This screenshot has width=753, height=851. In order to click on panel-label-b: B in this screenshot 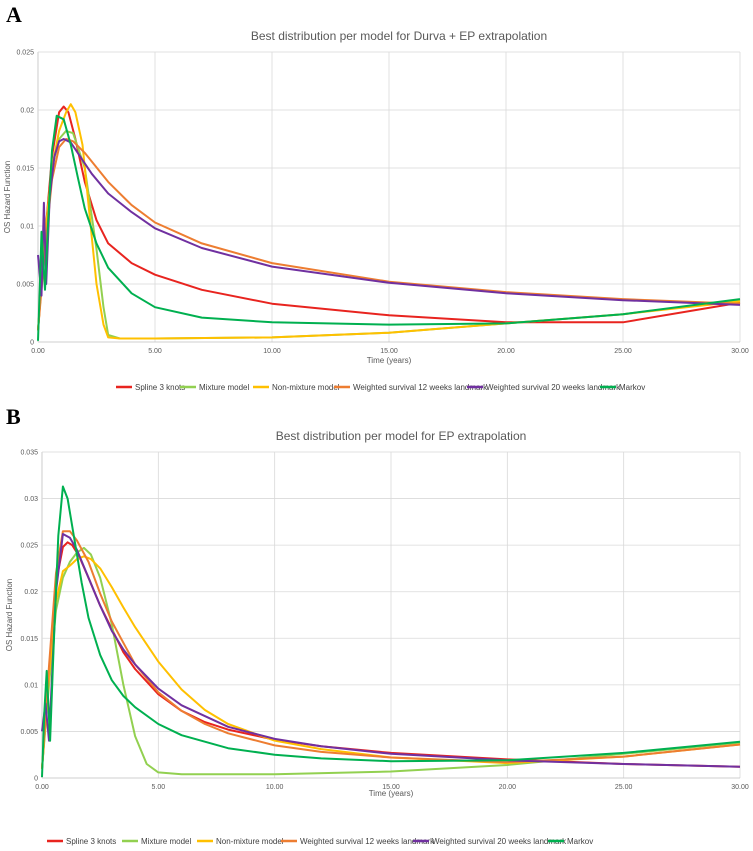, I will do `click(13, 416)`.